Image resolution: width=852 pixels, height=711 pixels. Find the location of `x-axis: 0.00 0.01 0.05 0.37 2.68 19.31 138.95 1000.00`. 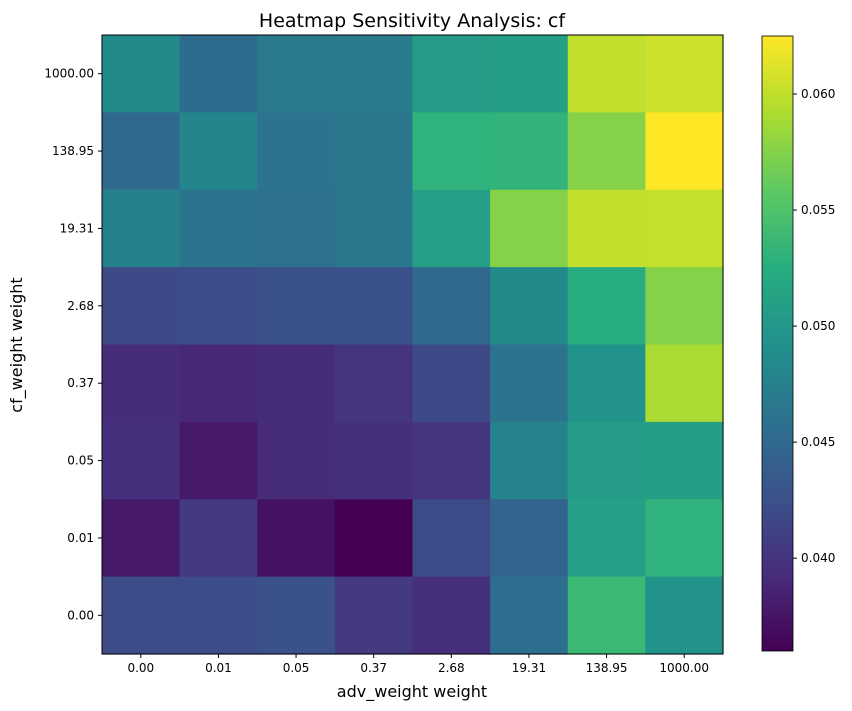

x-axis: 0.00 0.01 0.05 0.37 2.68 19.31 138.95 1000.00 is located at coordinates (418, 664).